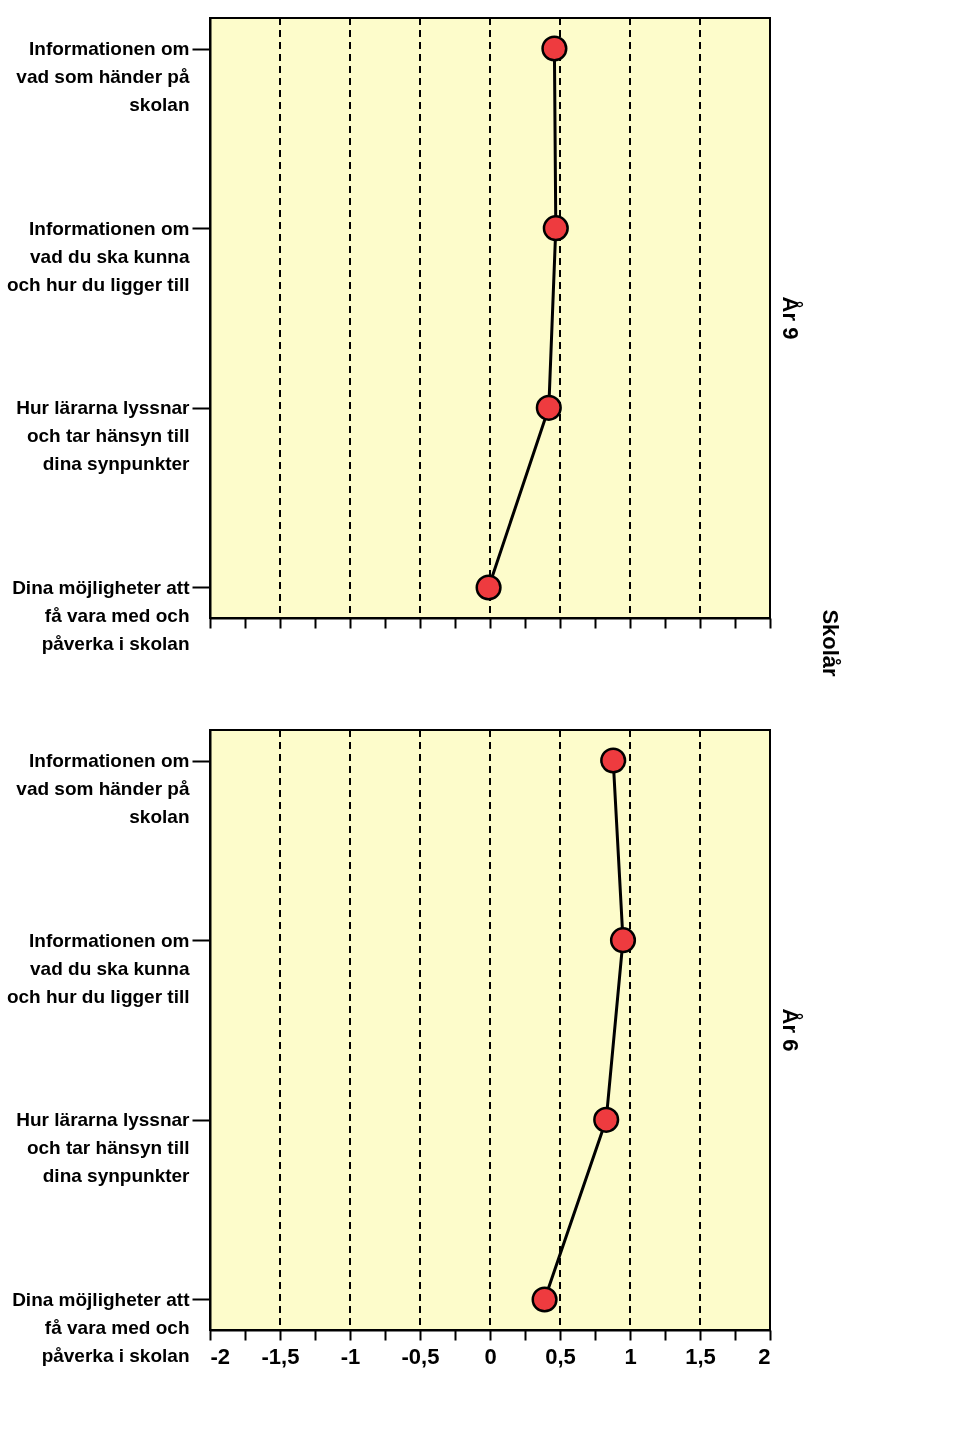  I want to click on x-tick-label: -2, so click(220, 1356).